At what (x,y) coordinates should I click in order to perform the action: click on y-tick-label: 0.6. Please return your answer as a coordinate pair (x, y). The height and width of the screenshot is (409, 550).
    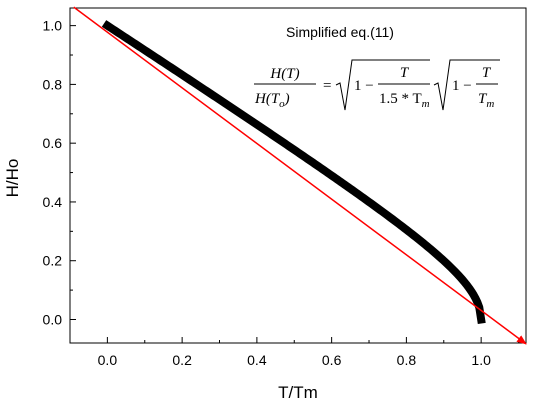
    Looking at the image, I should click on (53, 143).